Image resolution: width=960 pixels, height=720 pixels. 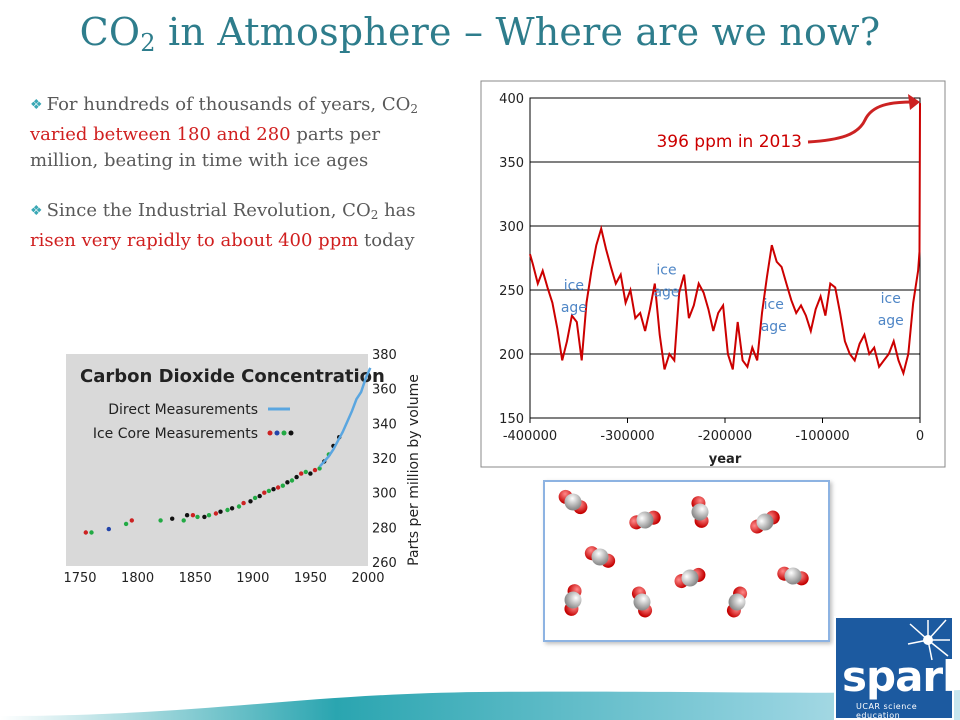 I want to click on ppm-2013-annotation: 396 ppm in 2013, so click(x=729, y=142).